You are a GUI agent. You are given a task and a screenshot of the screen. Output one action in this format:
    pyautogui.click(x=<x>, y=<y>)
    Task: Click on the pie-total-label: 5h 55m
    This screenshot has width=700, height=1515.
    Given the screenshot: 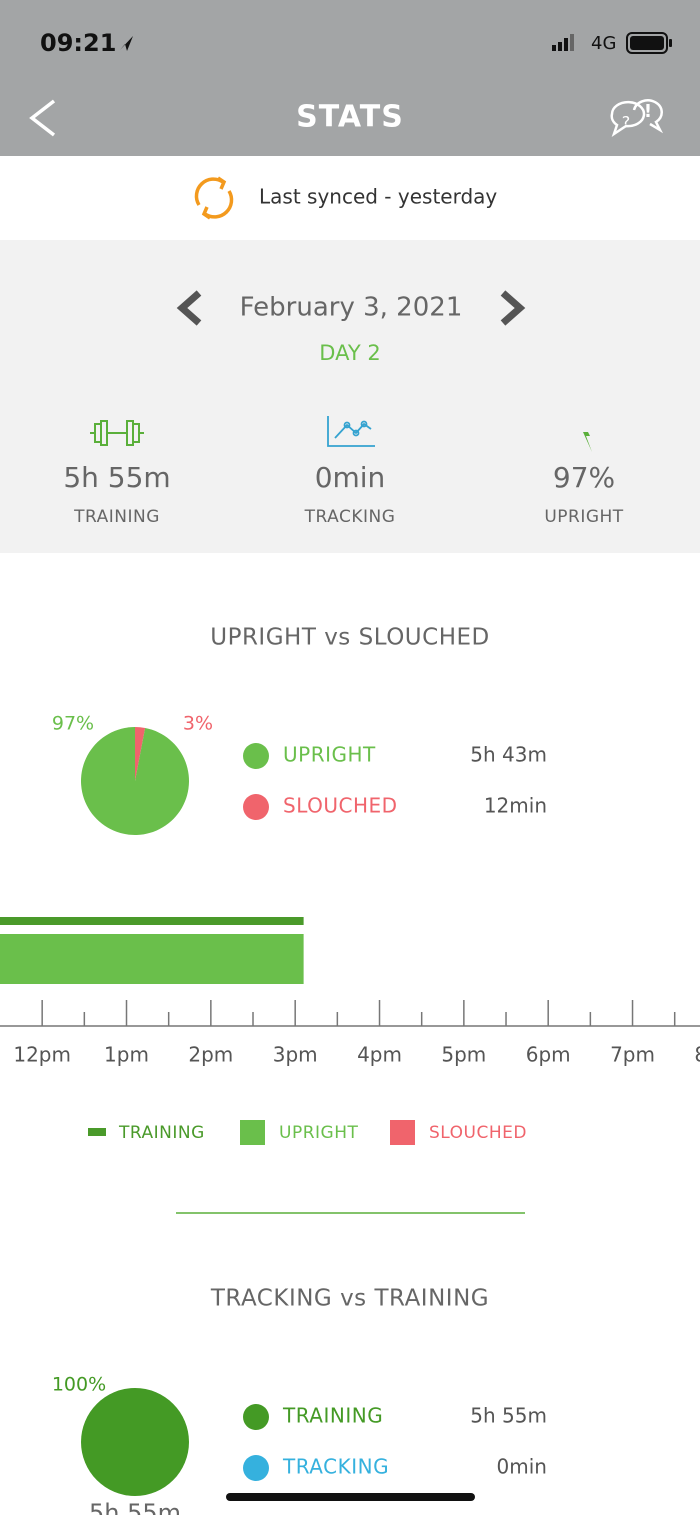 What is the action you would take?
    pyautogui.click(x=135, y=1507)
    